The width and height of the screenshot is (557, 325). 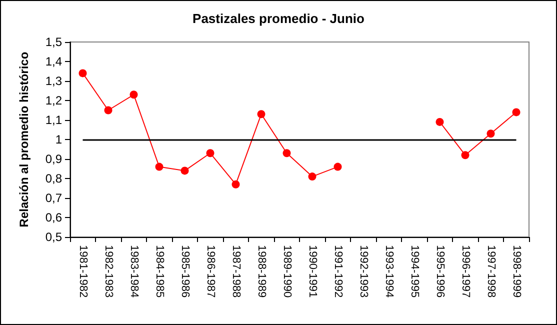 I want to click on y-tick-label: 1,3, so click(x=53, y=81).